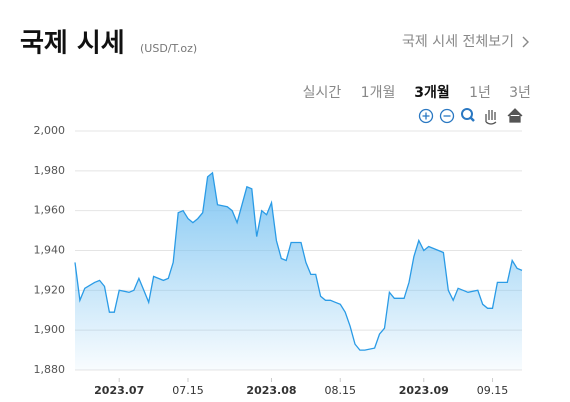 The height and width of the screenshot is (402, 570). I want to click on x-tick-label: 2023.09, so click(424, 390).